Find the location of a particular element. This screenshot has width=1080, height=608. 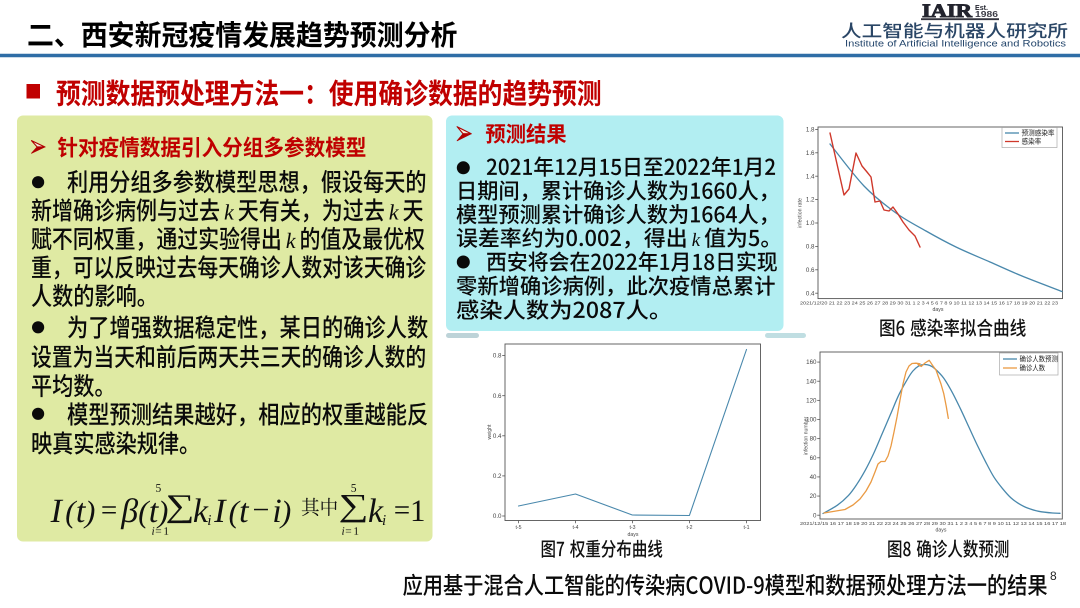

svg-text: t-1 is located at coordinates (746, 528).